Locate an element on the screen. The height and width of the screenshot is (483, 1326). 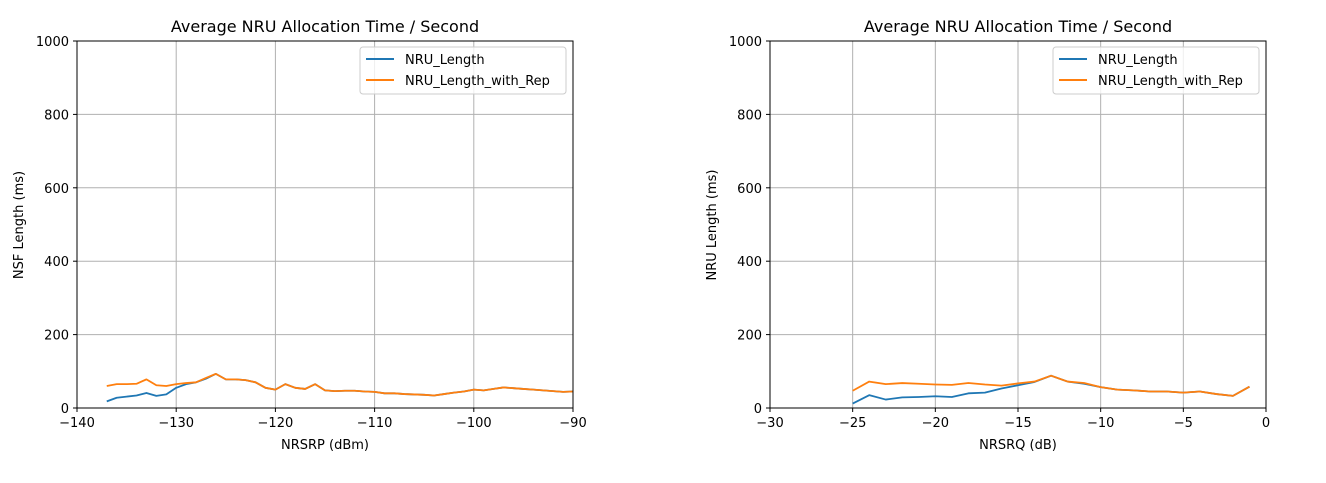
legend-right: NRU_Length NRU_Length_with_Rep is located at coordinates (1156, 70).